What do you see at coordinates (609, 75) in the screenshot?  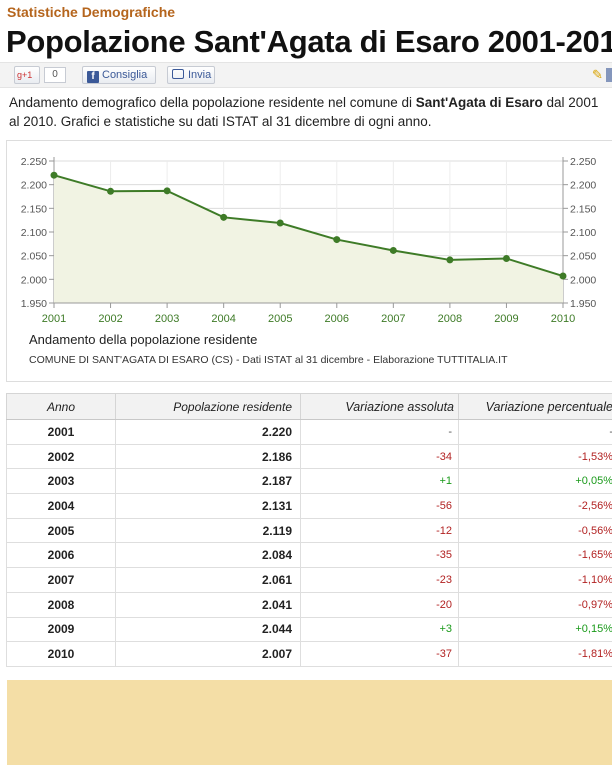 I see `edit-tab-edge` at bounding box center [609, 75].